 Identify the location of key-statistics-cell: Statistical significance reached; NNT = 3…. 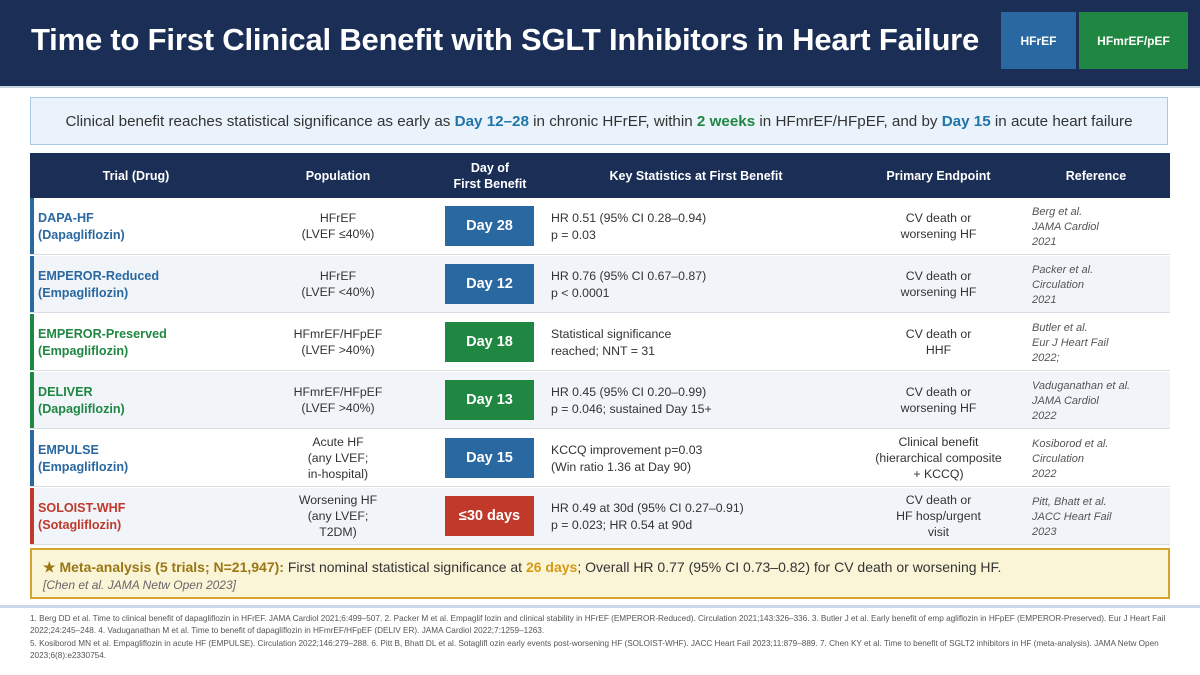
(611, 343).